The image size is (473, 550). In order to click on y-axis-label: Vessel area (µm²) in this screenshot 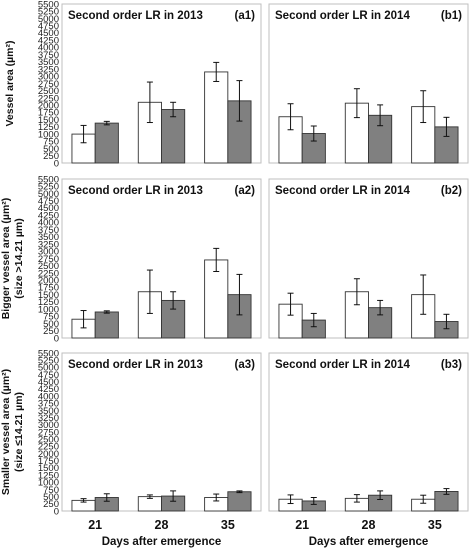, I will do `click(10, 83)`.